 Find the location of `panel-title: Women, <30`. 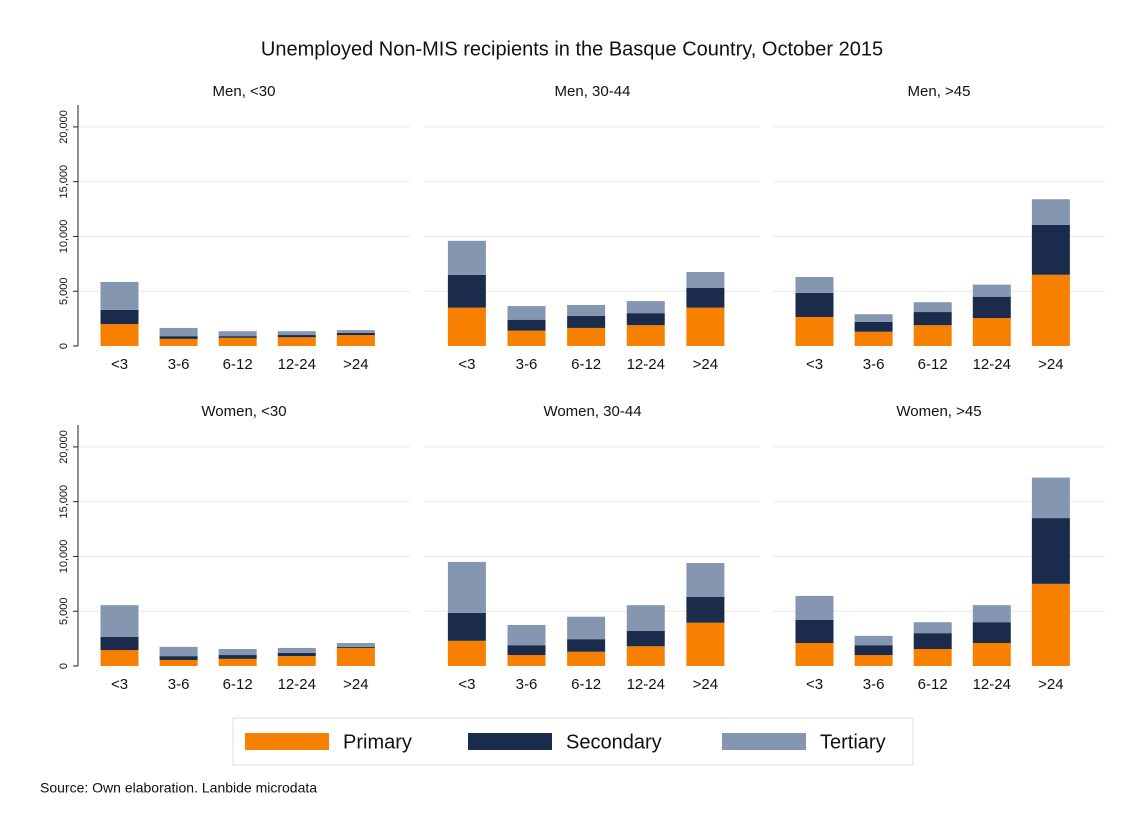

panel-title: Women, <30 is located at coordinates (243, 411).